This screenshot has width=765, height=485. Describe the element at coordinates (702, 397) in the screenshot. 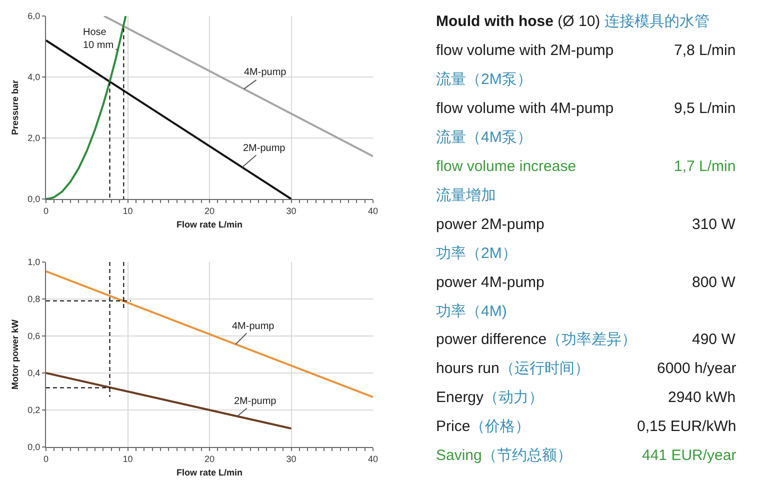

I see `text: 2940 kWh` at that location.